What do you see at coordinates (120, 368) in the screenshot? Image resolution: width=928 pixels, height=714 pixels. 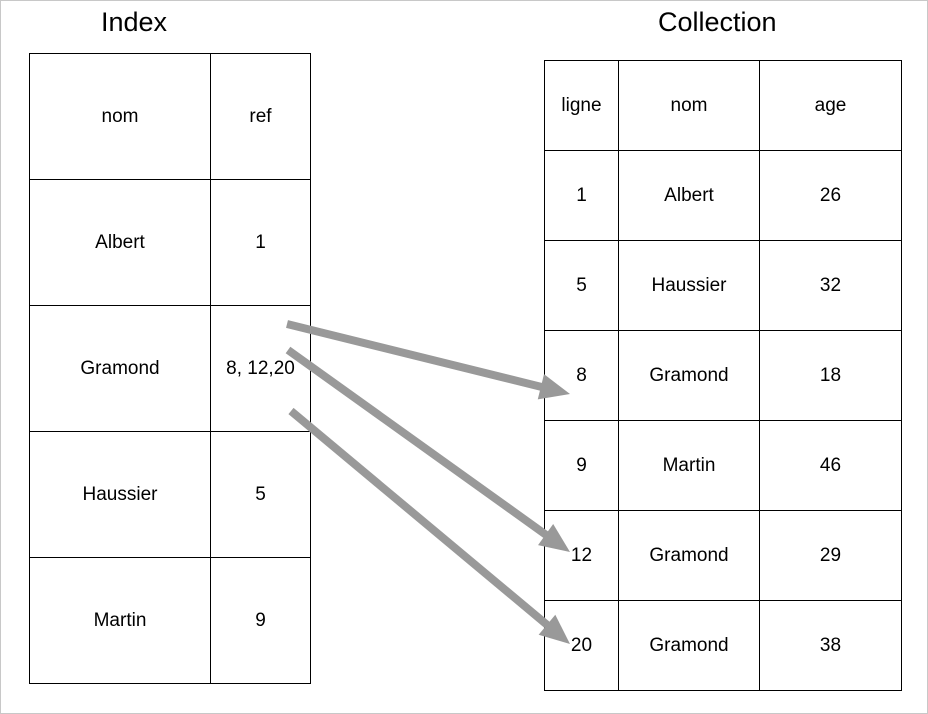 I see `index-cell-nom: Gramond` at bounding box center [120, 368].